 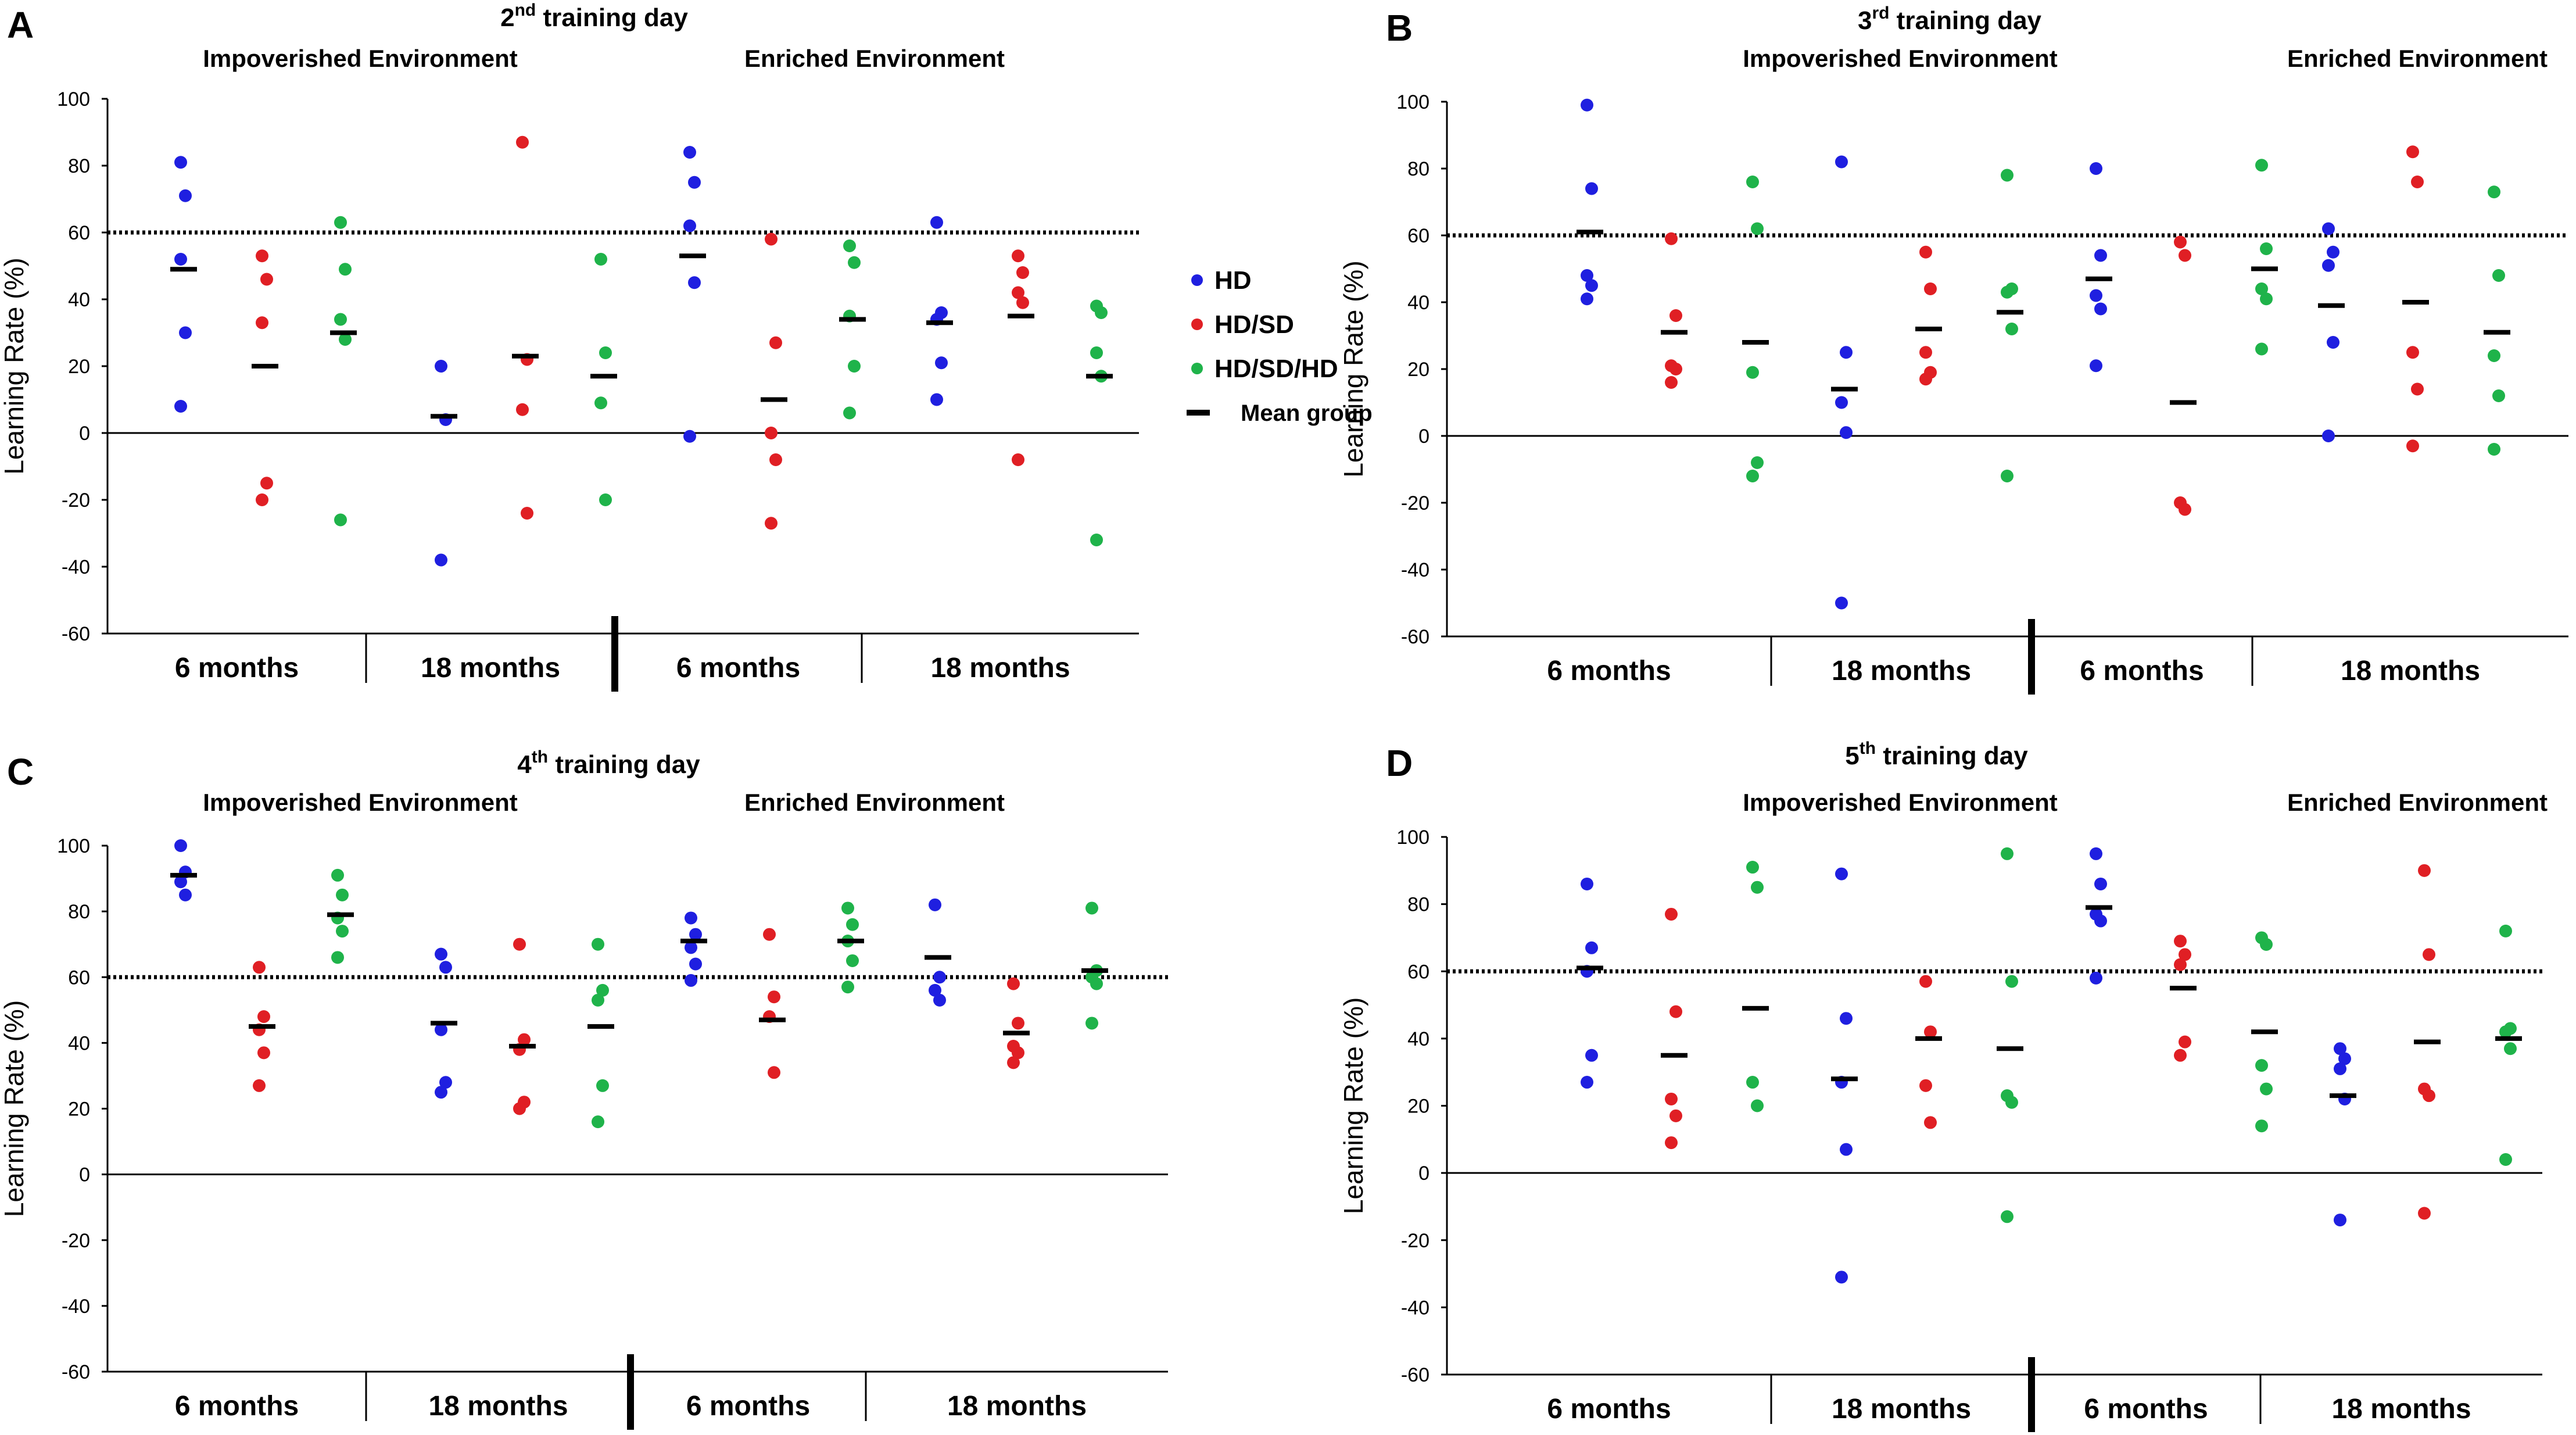 What do you see at coordinates (1852, 756) in the screenshot?
I see `title-number: 5` at bounding box center [1852, 756].